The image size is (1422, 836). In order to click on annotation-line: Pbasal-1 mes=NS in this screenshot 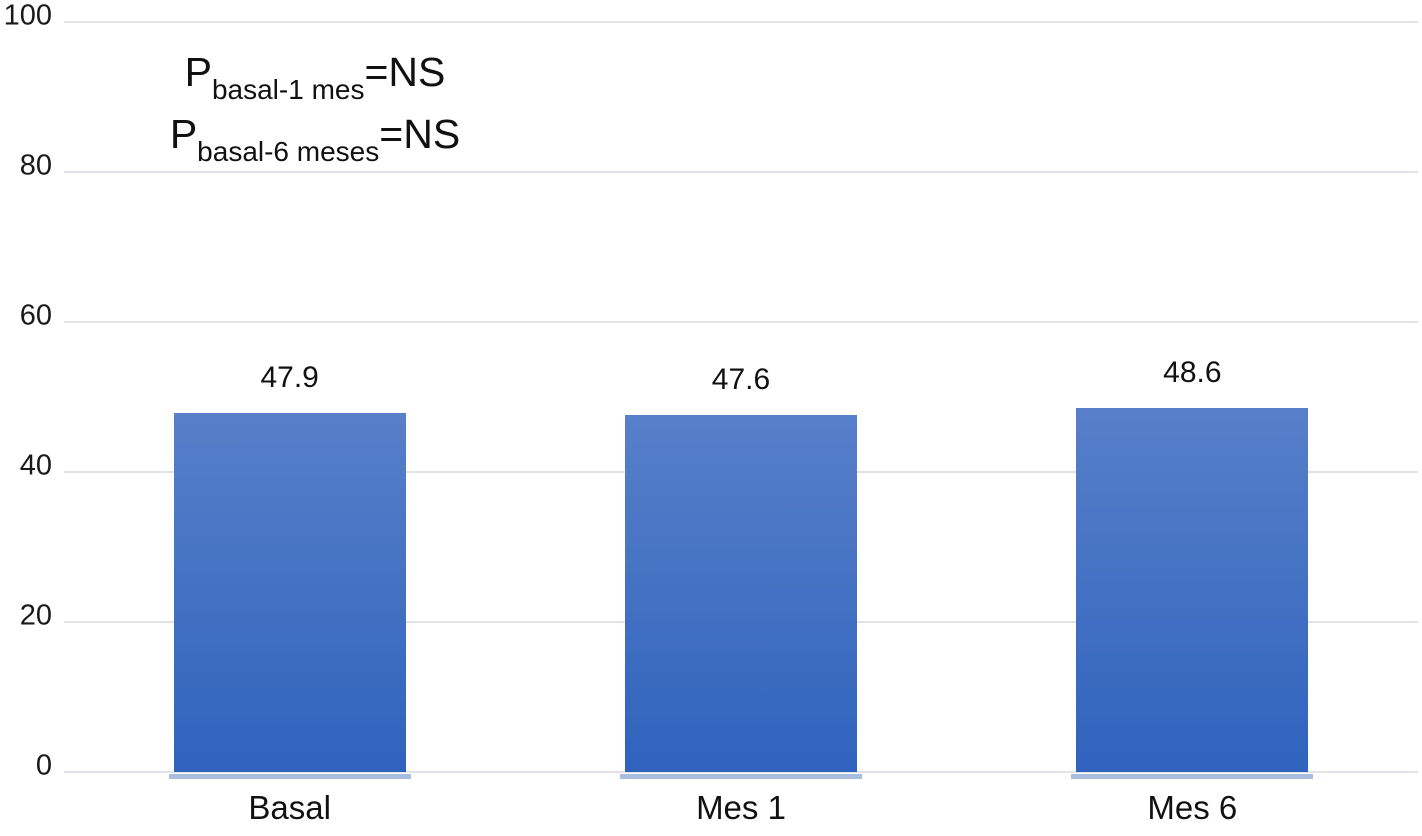, I will do `click(315, 77)`.